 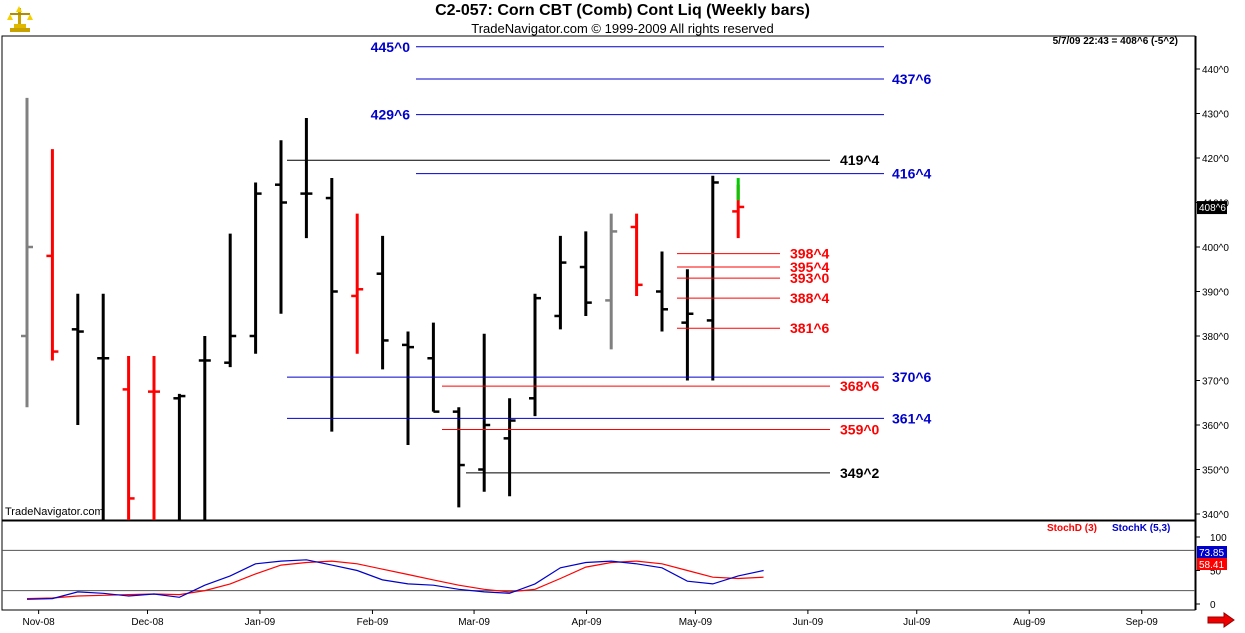 What do you see at coordinates (1029, 622) in the screenshot?
I see `time-axis-label: Aug-09` at bounding box center [1029, 622].